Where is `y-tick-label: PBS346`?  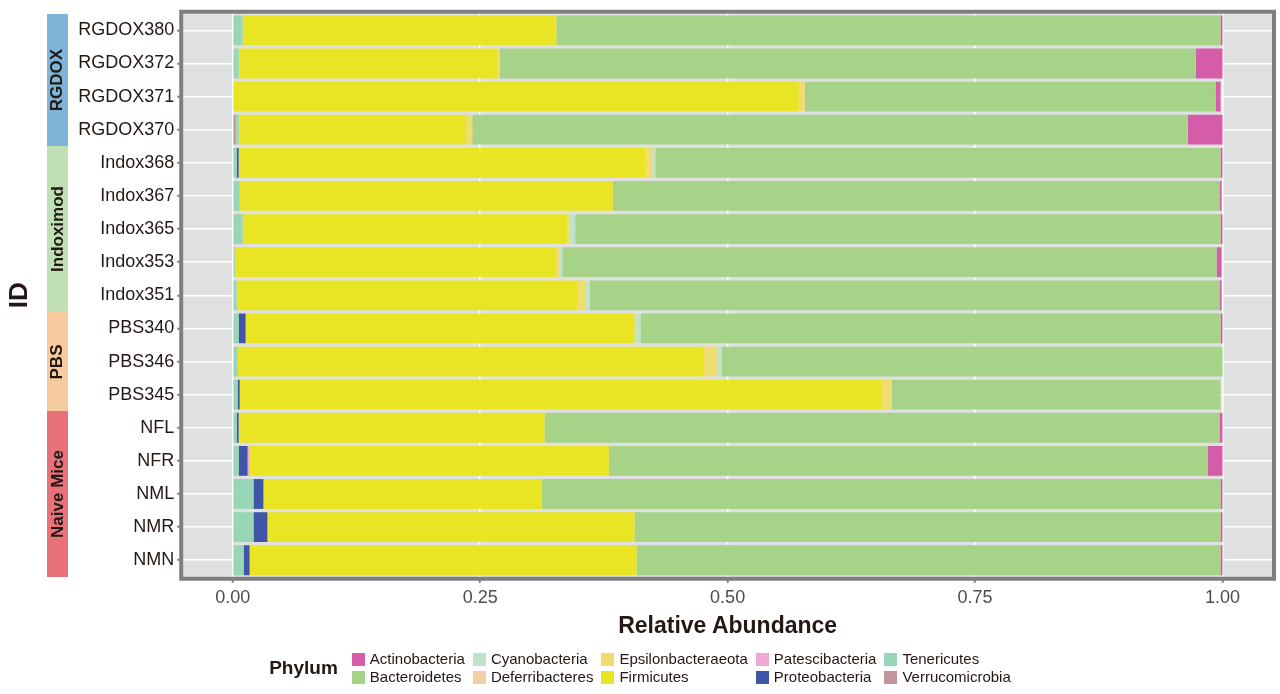 y-tick-label: PBS346 is located at coordinates (141, 360).